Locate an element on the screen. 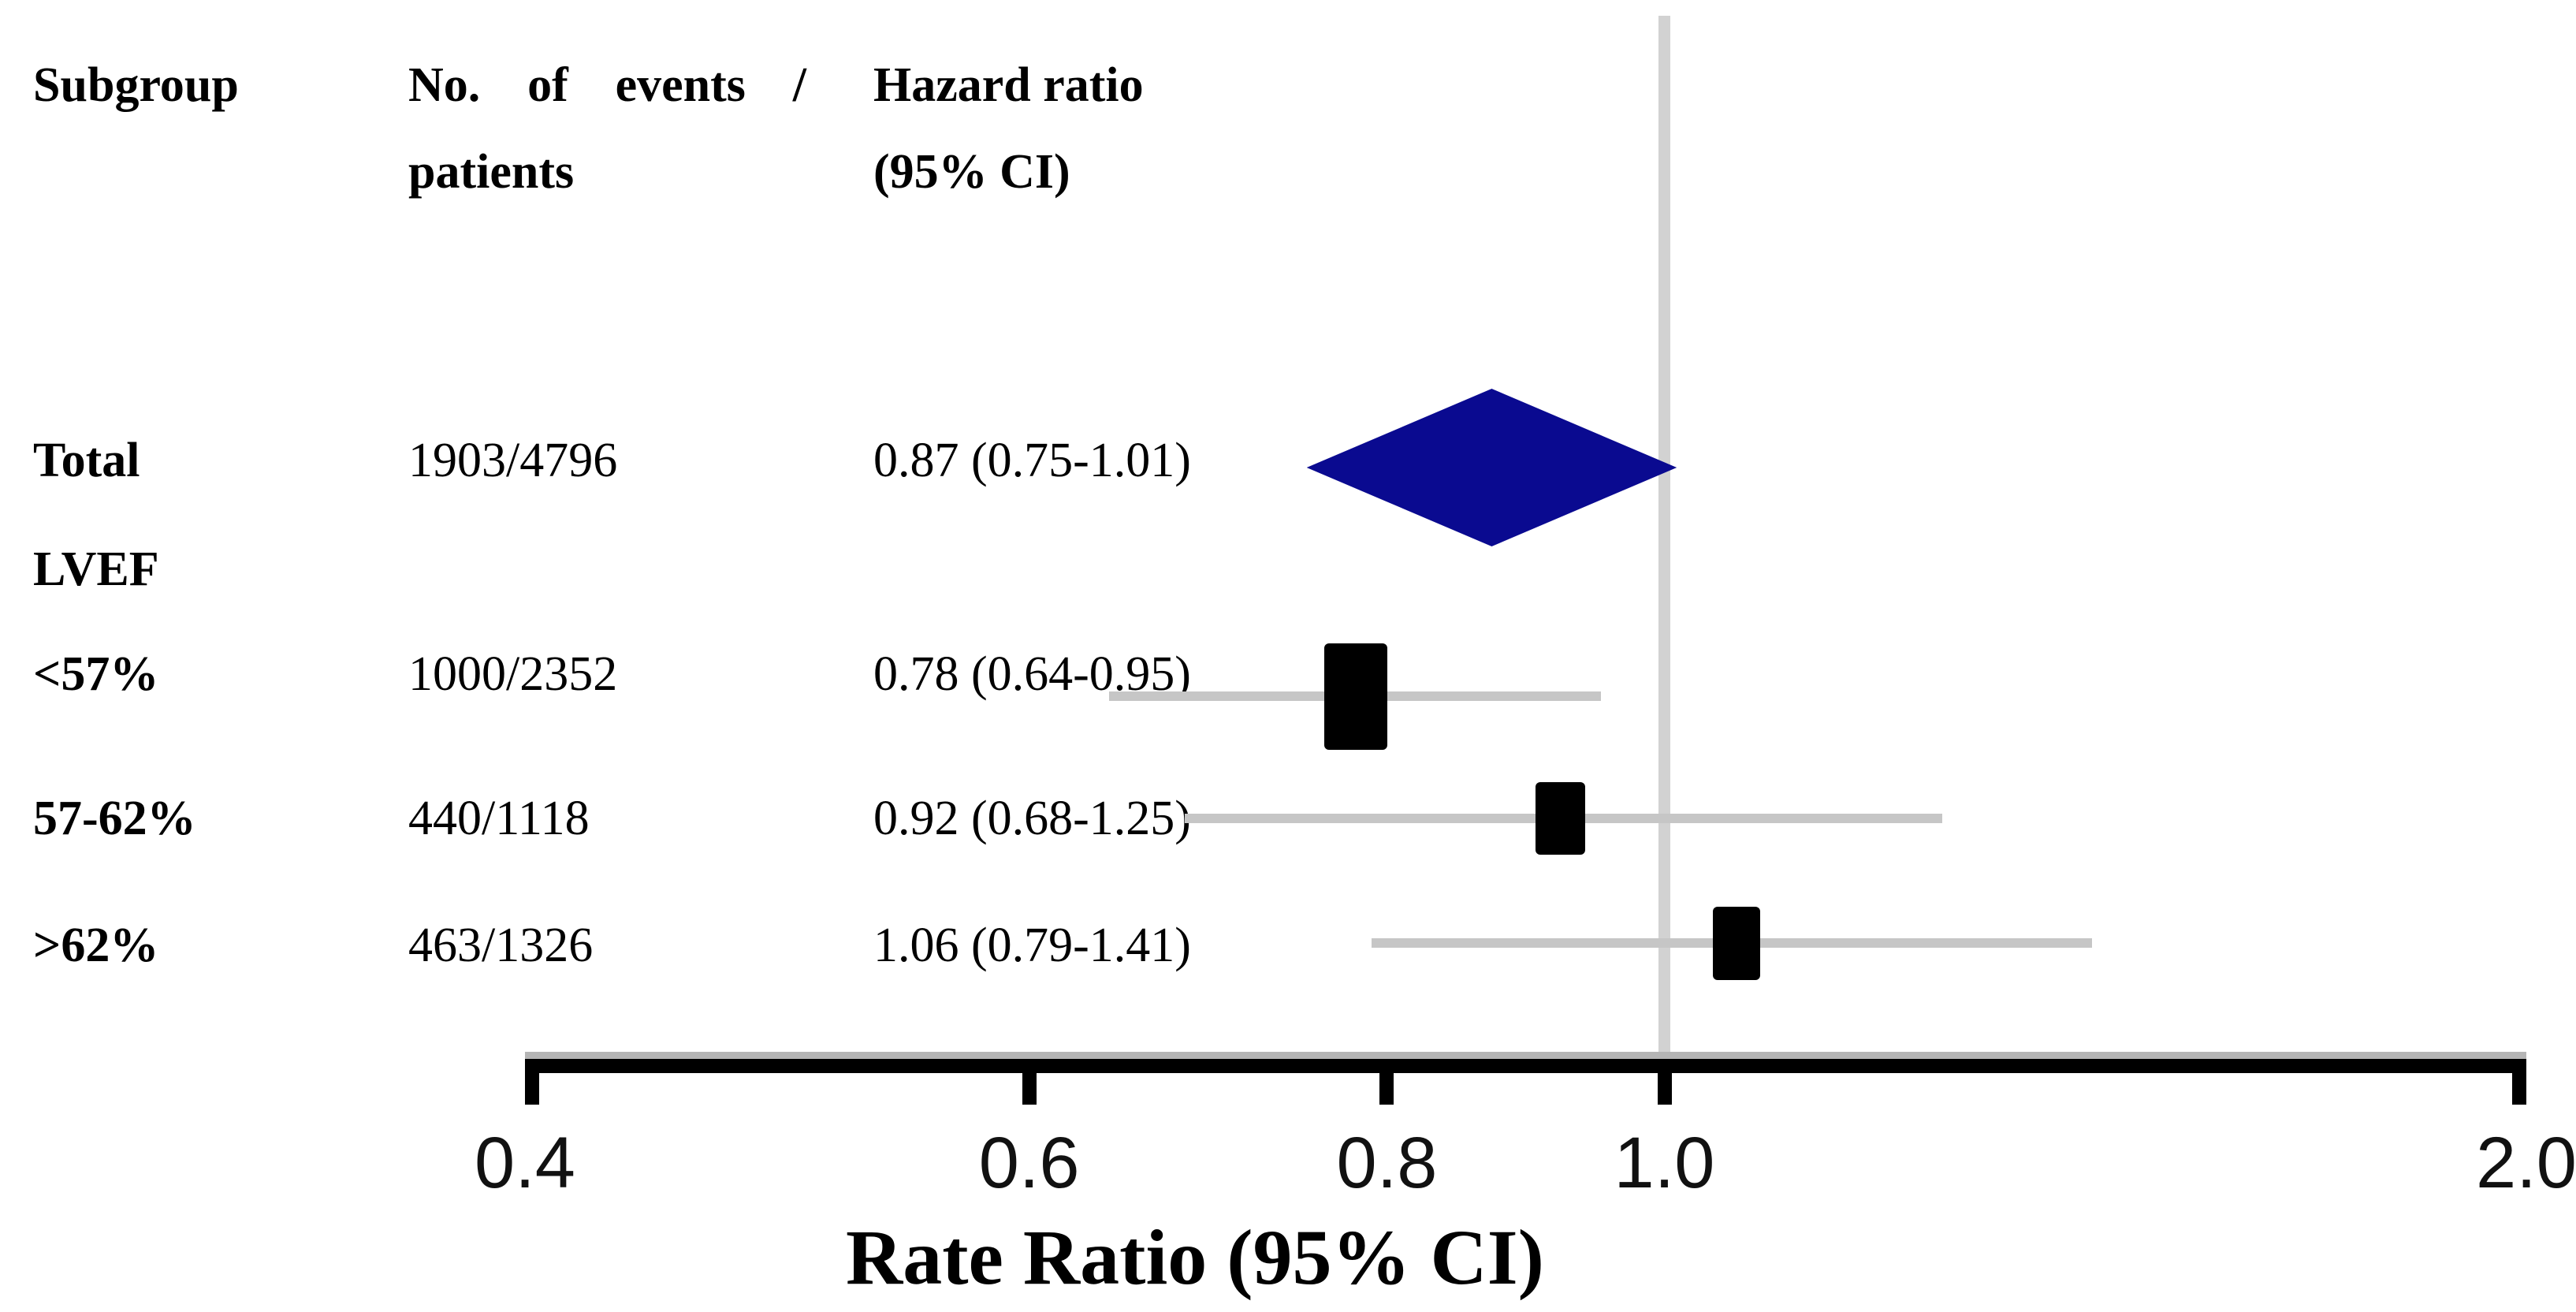 This screenshot has height=1312, width=2576. x-tick-label: 1.0 is located at coordinates (1664, 1163).